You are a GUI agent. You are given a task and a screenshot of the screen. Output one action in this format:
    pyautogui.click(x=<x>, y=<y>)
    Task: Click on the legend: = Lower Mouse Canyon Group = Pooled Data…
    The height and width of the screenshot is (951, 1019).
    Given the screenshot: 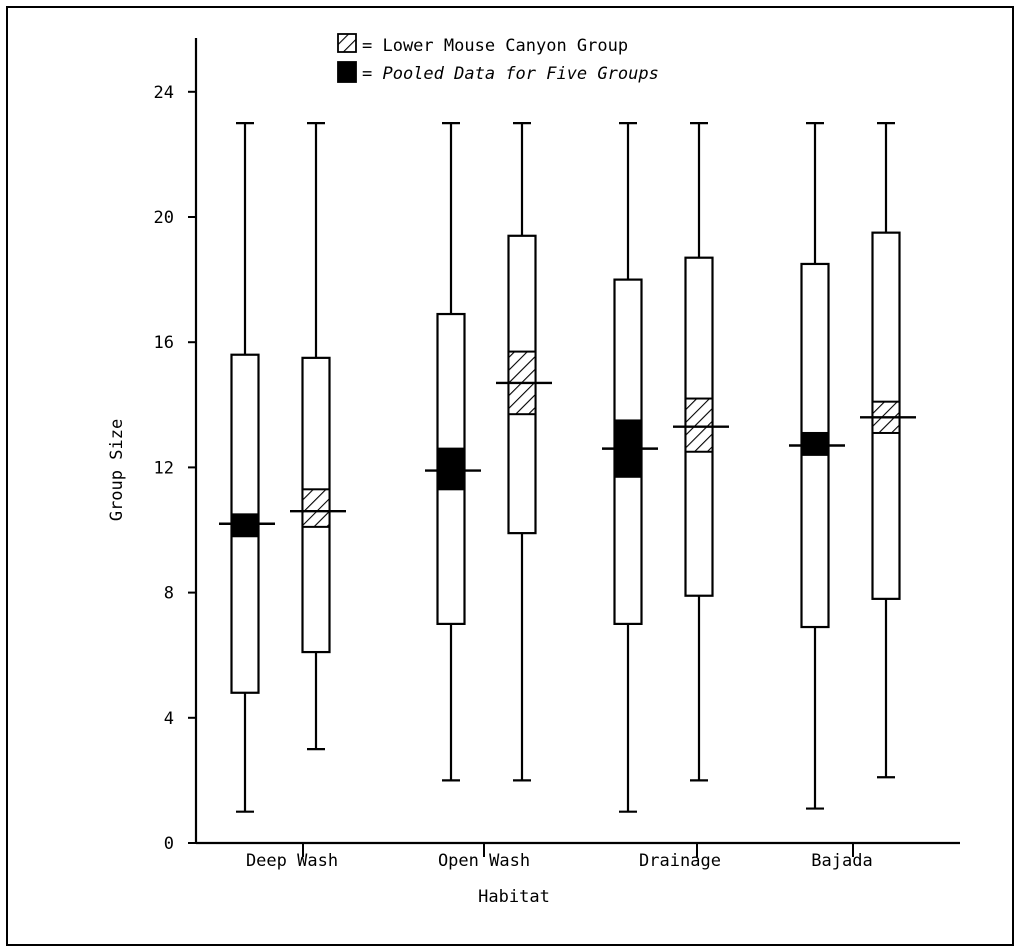 What is the action you would take?
    pyautogui.click(x=498, y=58)
    